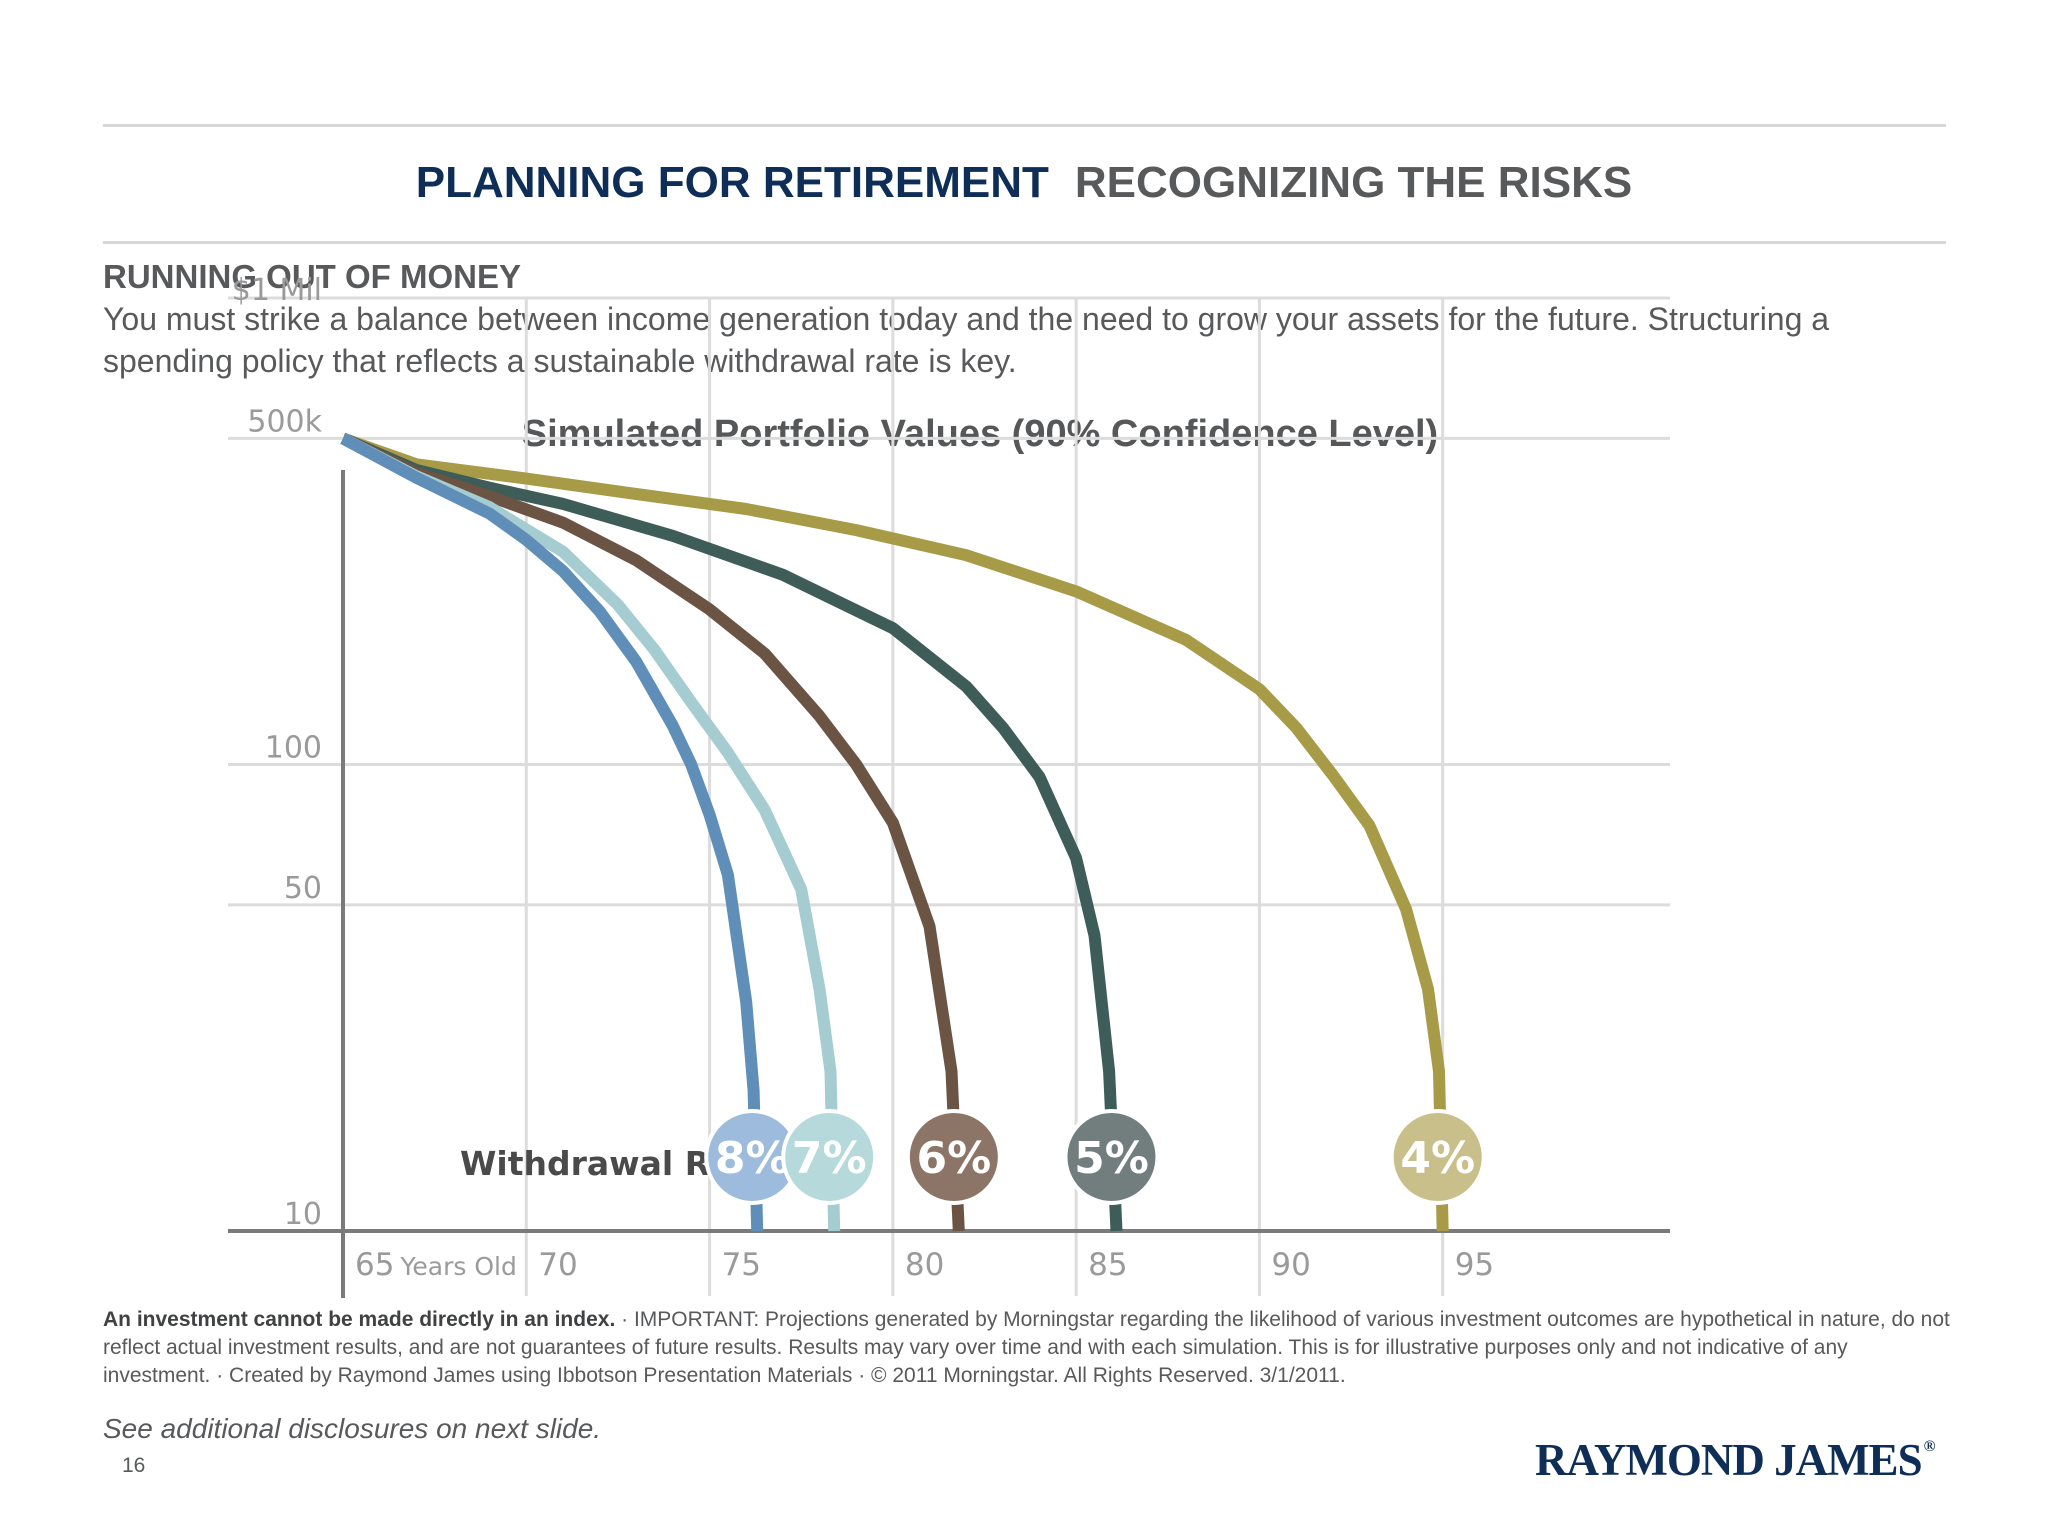  Describe the element at coordinates (303, 888) in the screenshot. I see `y-tick-label: 50` at that location.